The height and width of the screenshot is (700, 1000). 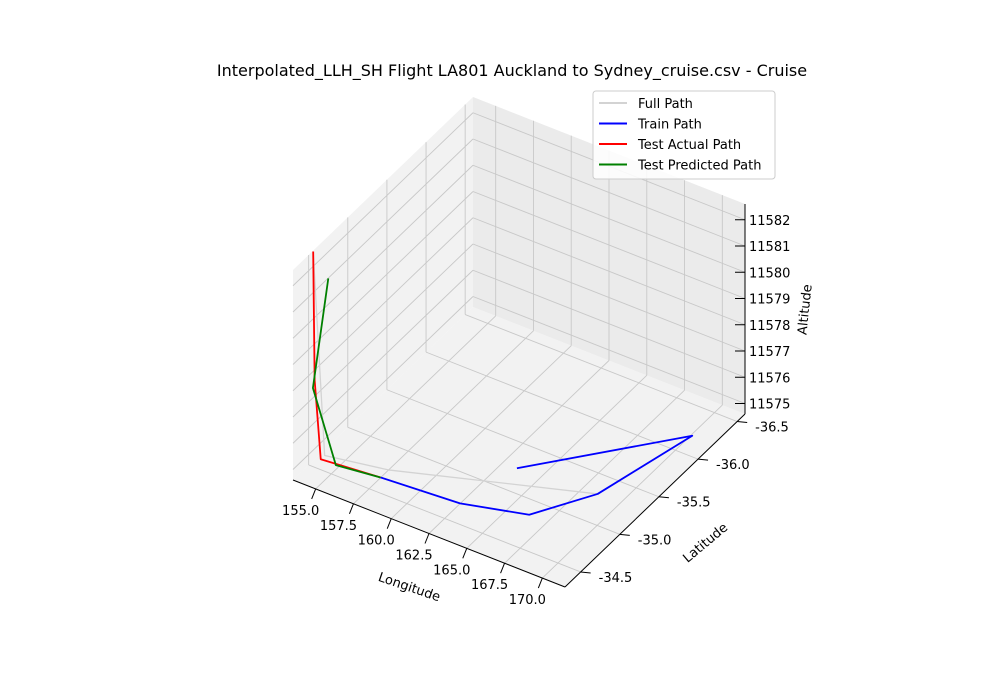 I want to click on legend-label-full-path: Full Path, so click(x=665, y=104).